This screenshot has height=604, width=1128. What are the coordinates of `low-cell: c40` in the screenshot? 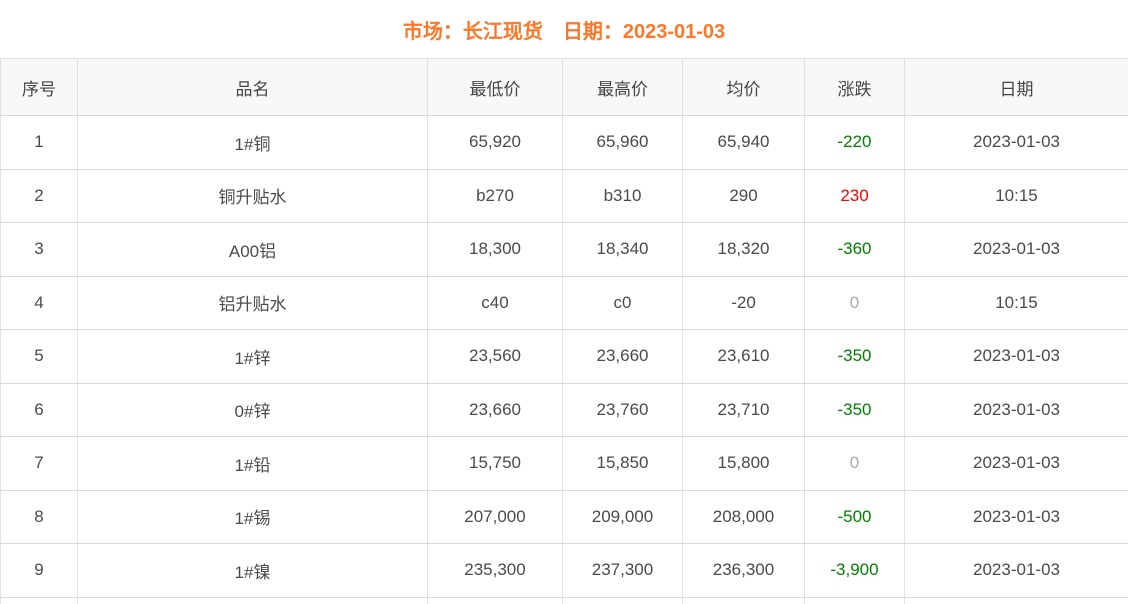 It's located at (495, 302).